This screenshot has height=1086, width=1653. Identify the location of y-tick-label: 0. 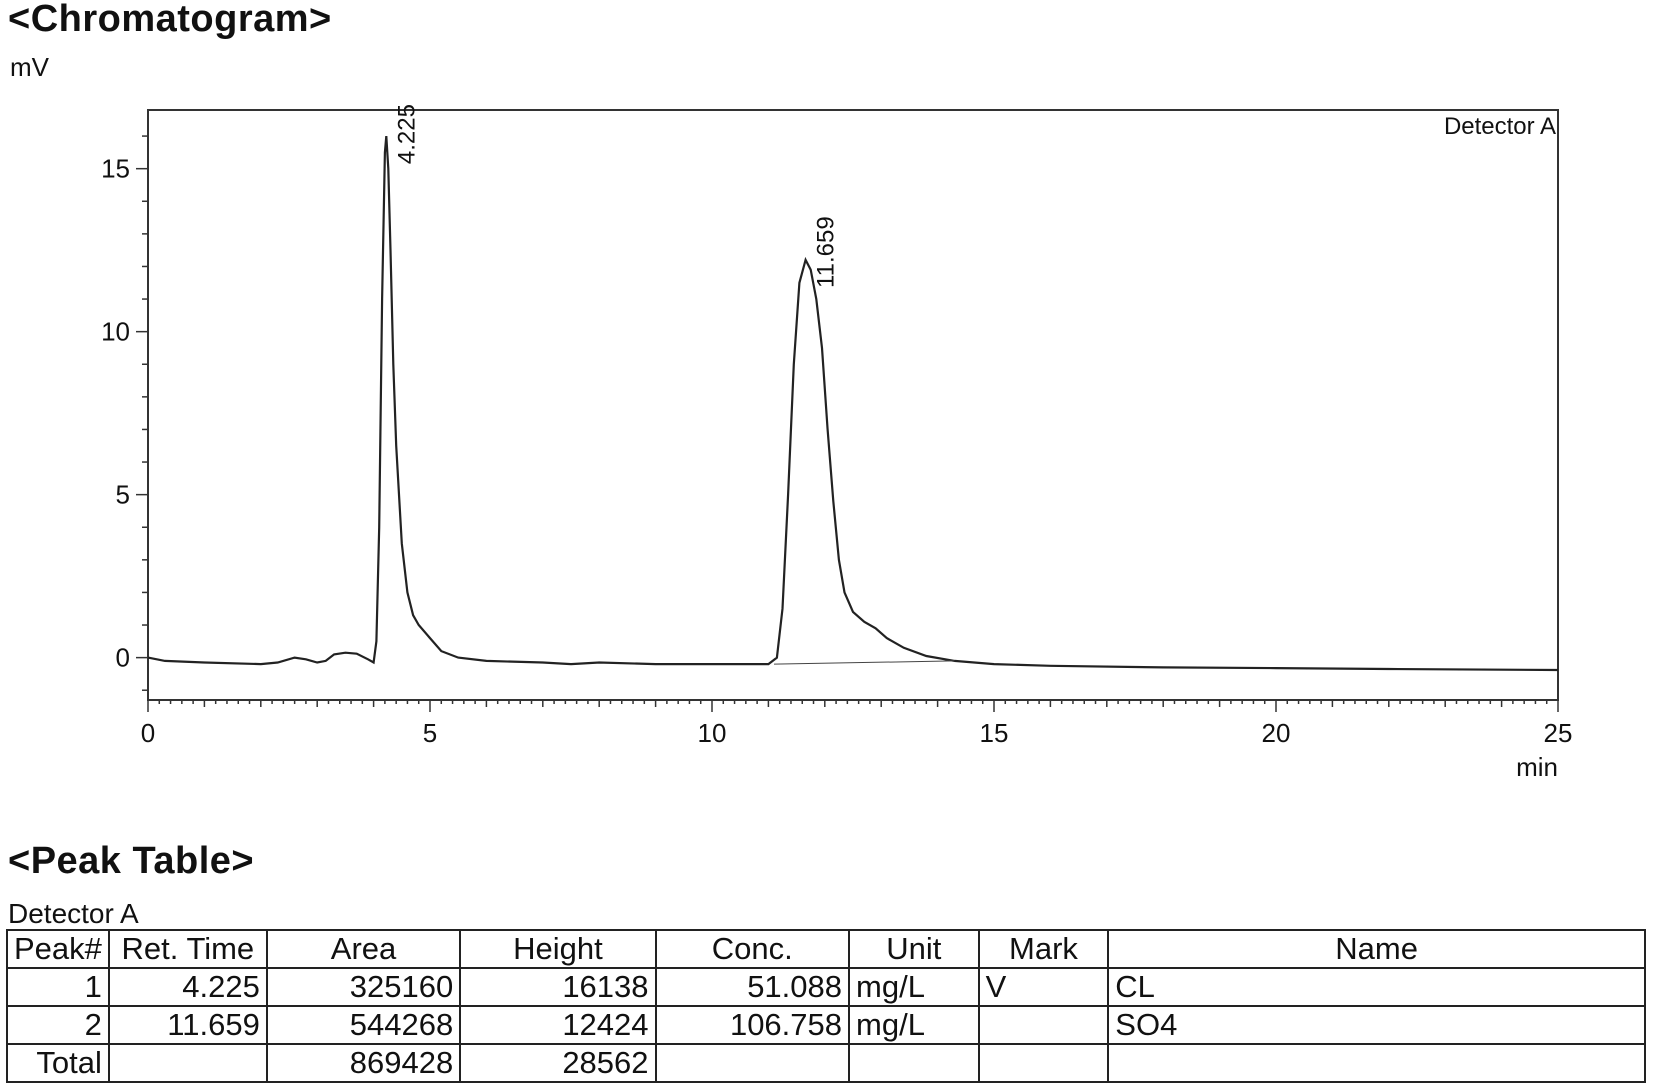
(123, 658).